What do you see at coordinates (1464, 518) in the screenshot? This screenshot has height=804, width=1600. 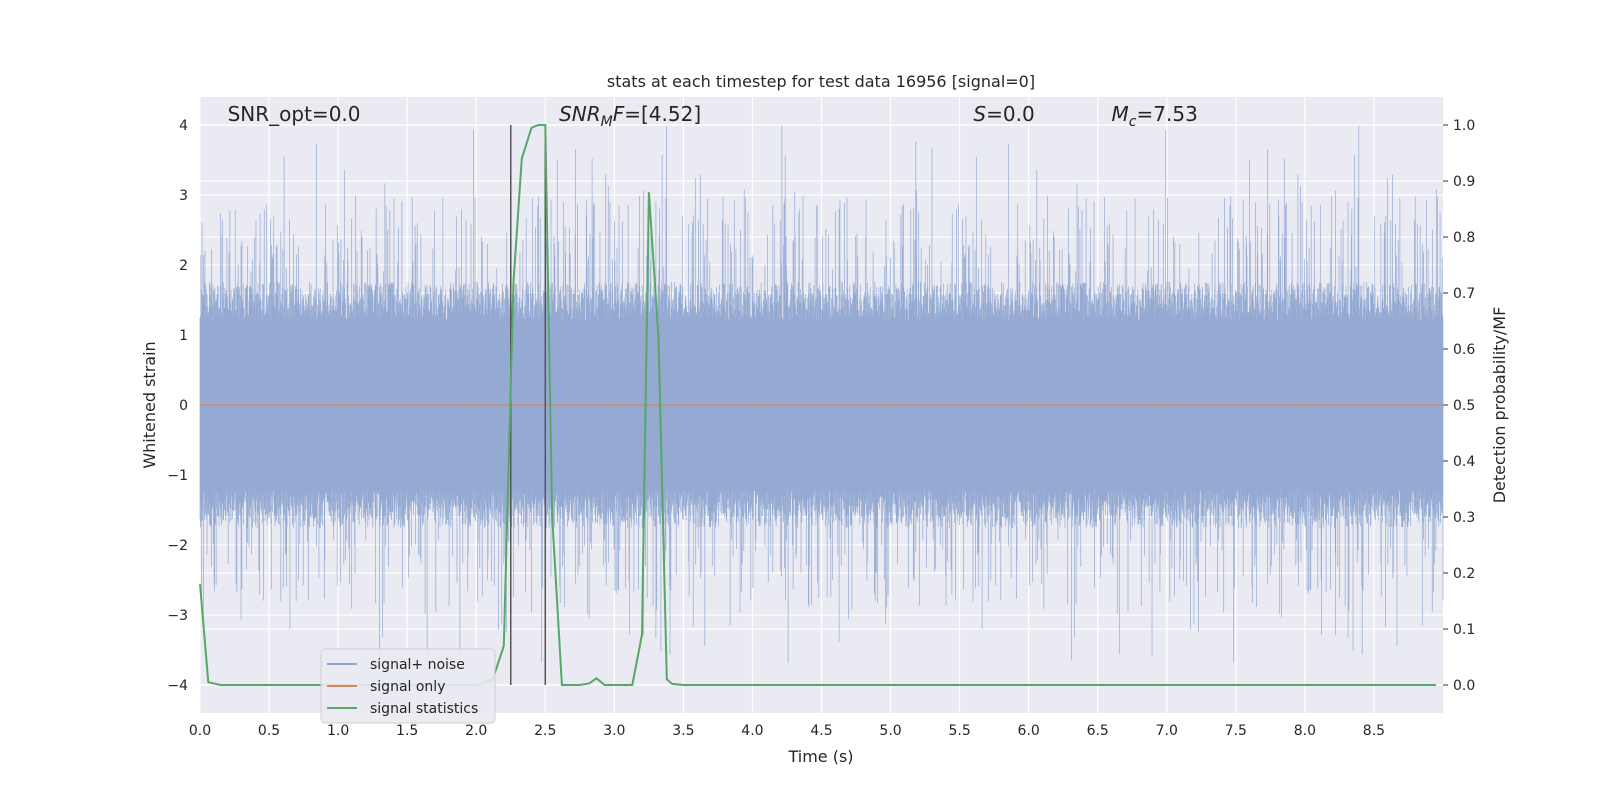 I see `y-tick-label-right: 0.3` at bounding box center [1464, 518].